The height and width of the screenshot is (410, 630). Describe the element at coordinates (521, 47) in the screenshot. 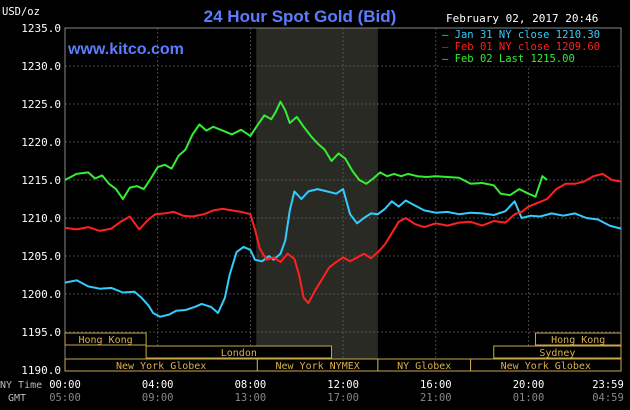

I see `legend-item-feb01: – Feb 01 NY close 1209.60` at that location.